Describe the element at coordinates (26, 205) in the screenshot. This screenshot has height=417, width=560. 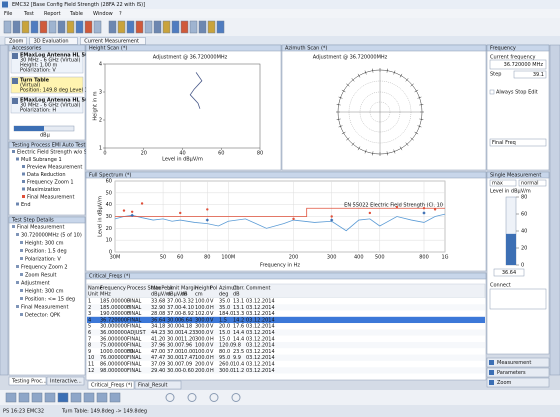
I see `tree-item: End` at that location.